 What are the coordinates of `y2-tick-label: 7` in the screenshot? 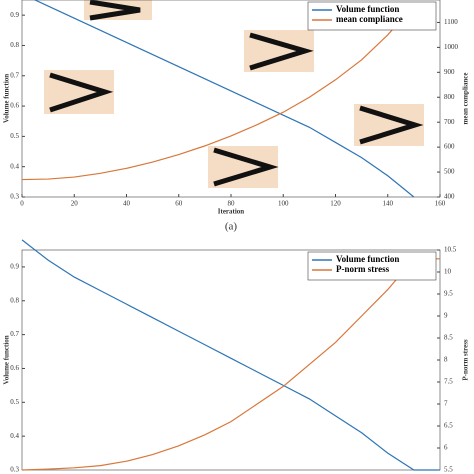 It's located at (446, 404).